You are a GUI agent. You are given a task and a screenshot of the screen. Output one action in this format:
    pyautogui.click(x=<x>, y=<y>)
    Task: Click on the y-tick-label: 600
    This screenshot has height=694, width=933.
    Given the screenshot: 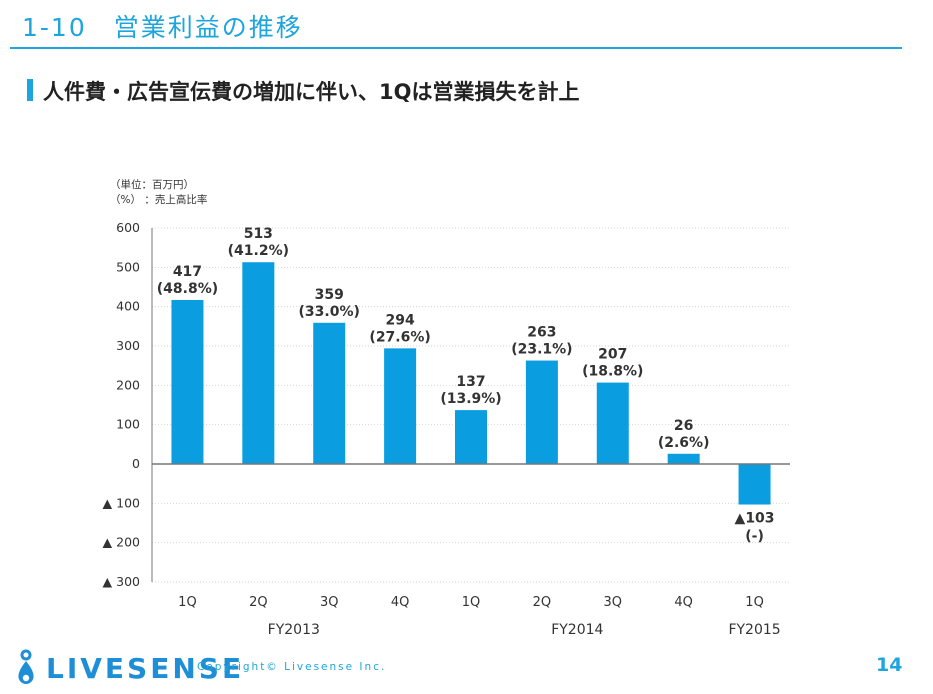 What is the action you would take?
    pyautogui.click(x=128, y=227)
    